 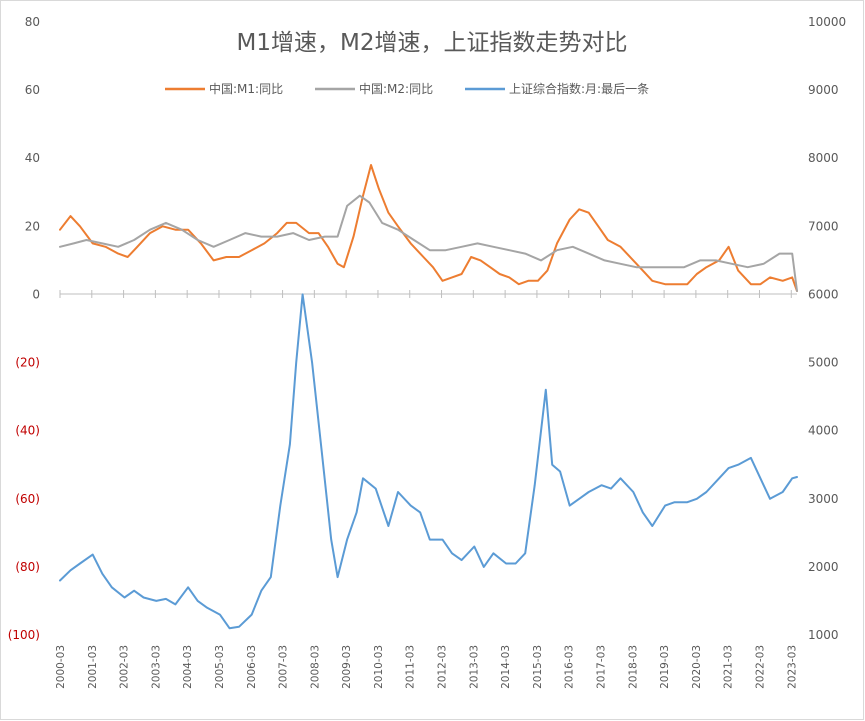 What do you see at coordinates (823, 294) in the screenshot?
I see `right-tick-label: 6000` at bounding box center [823, 294].